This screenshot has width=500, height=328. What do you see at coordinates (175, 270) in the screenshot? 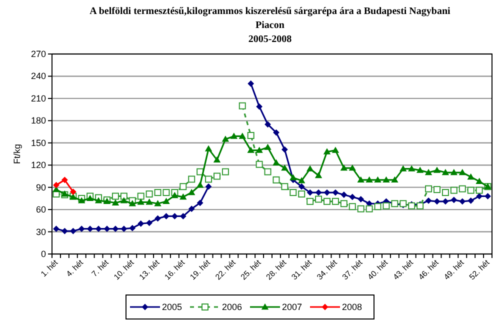
I see `x-tick-label: 16. hét` at bounding box center [175, 270].